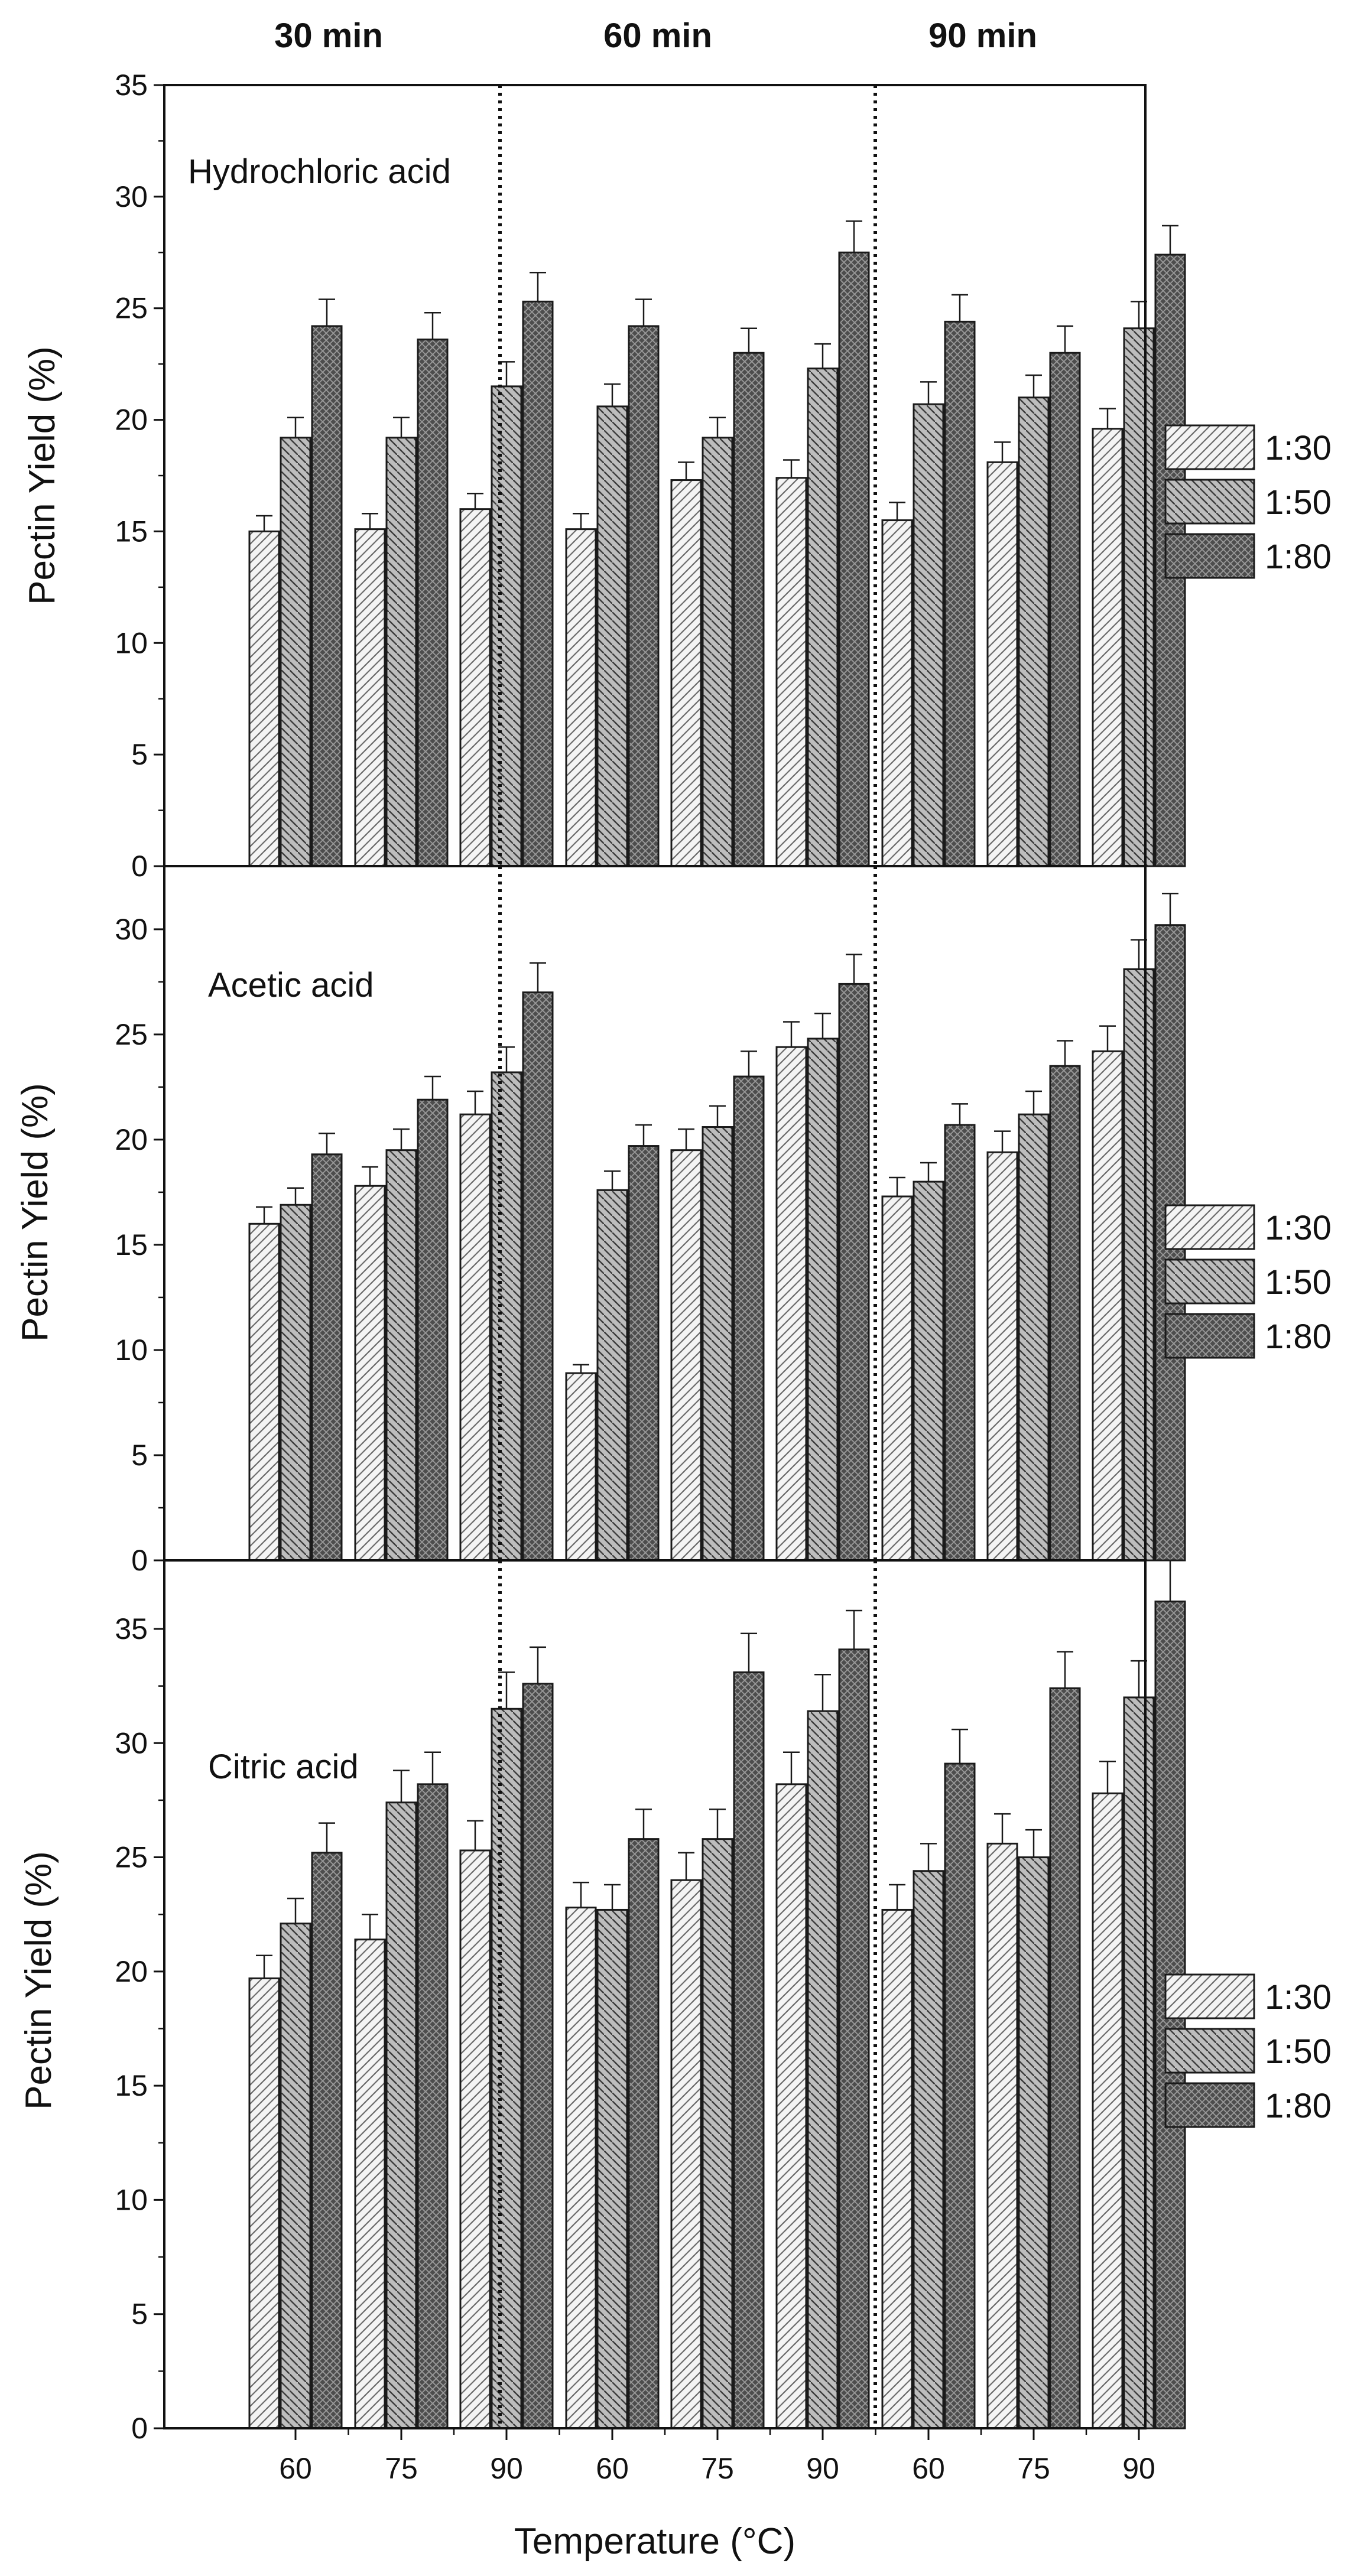 Image resolution: width=1367 pixels, height=2576 pixels. I want to click on legend-3-label-1-80: 1:80, so click(1298, 2106).